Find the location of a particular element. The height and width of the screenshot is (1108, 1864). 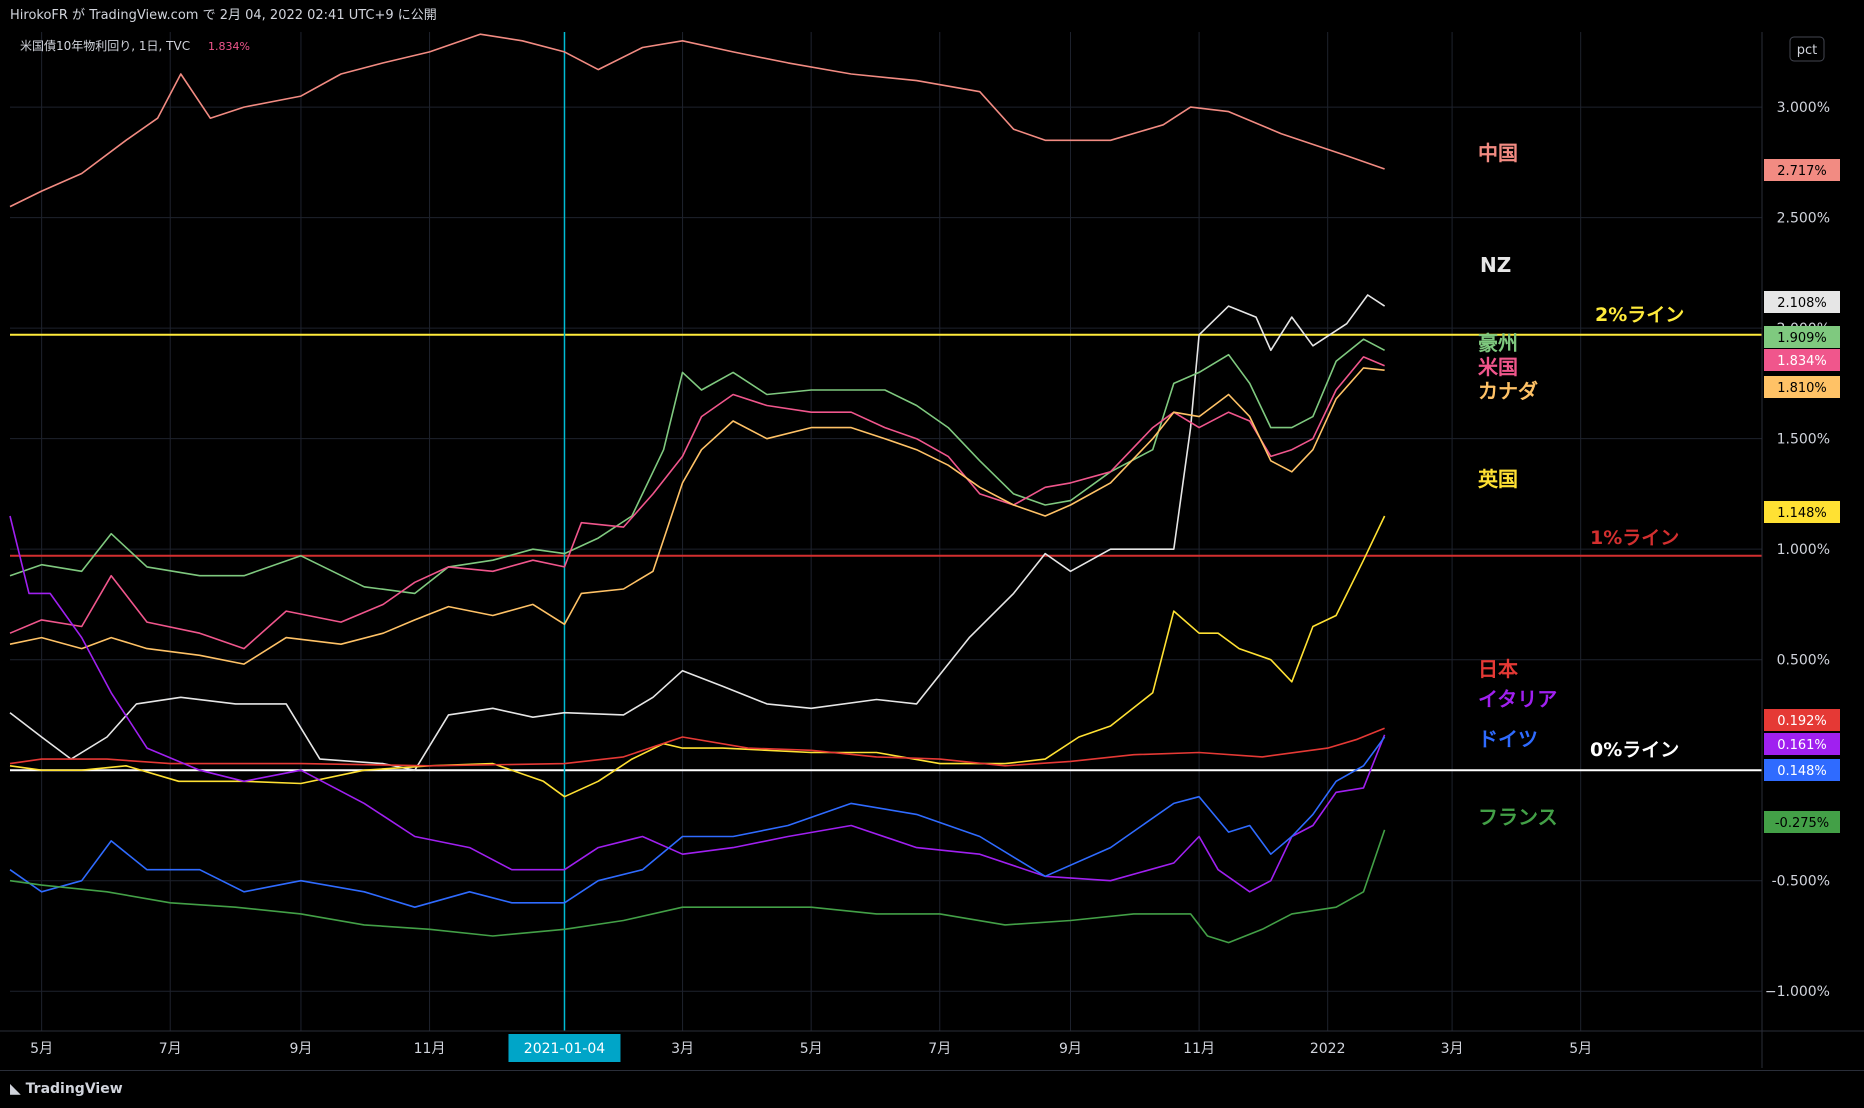

legend-value: 1.834% is located at coordinates (229, 46).